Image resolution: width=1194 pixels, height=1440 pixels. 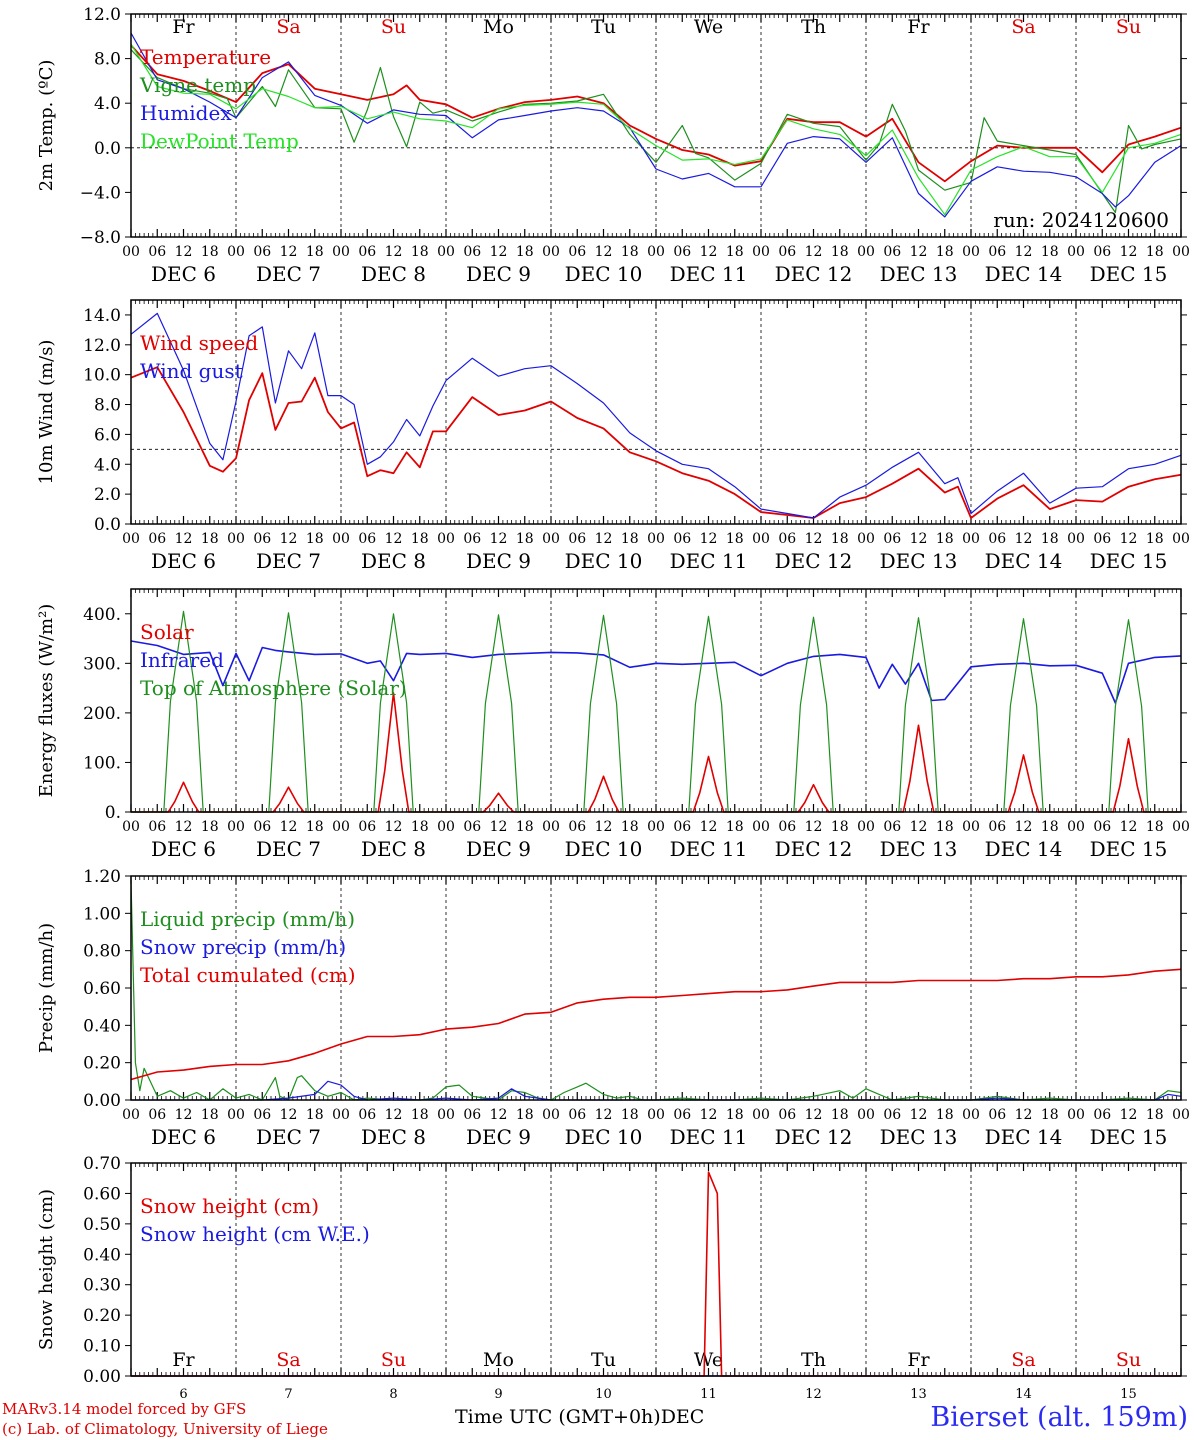 What do you see at coordinates (107, 495) in the screenshot?
I see `y-tick-label: 2.0` at bounding box center [107, 495].